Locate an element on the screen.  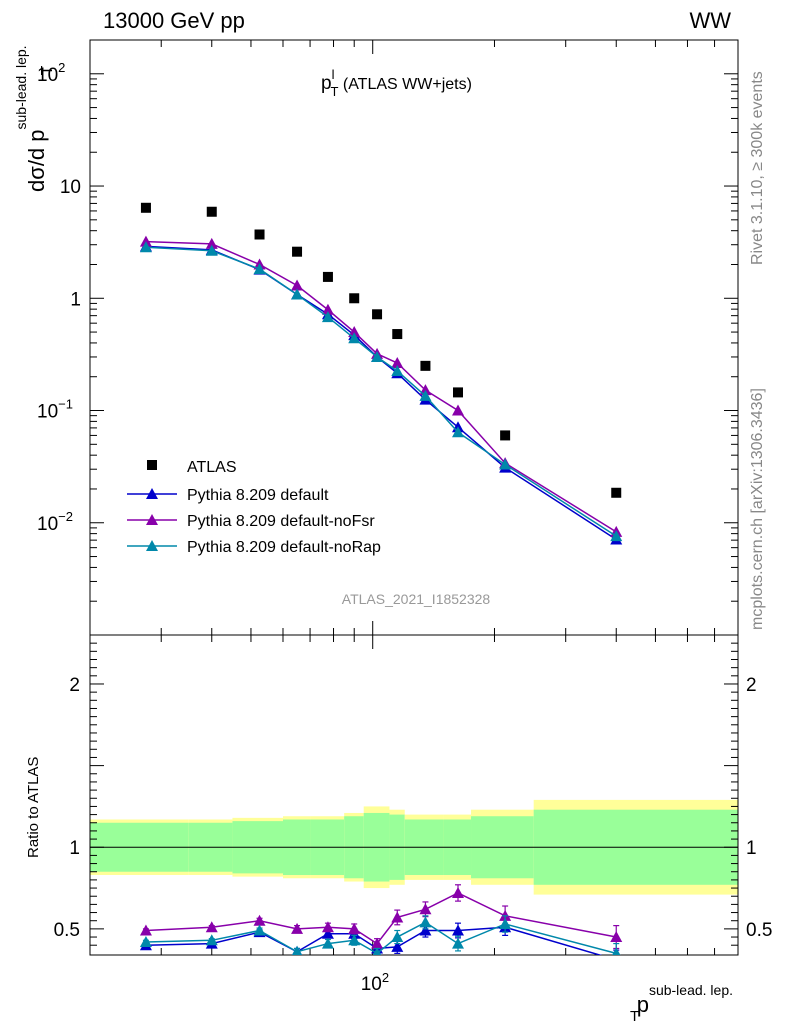
legend-label-norap: Pythia 8.209 default-noRap is located at coordinates (284, 547).